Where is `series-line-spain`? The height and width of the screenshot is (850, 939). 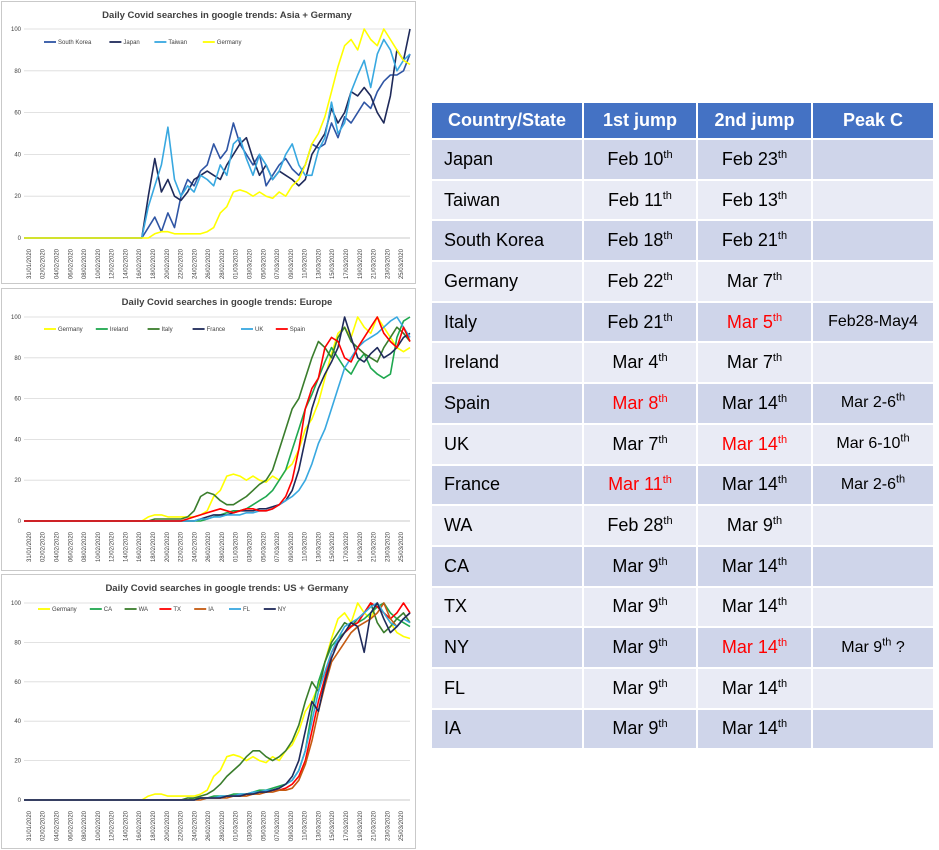 series-line-spain is located at coordinates (217, 419).